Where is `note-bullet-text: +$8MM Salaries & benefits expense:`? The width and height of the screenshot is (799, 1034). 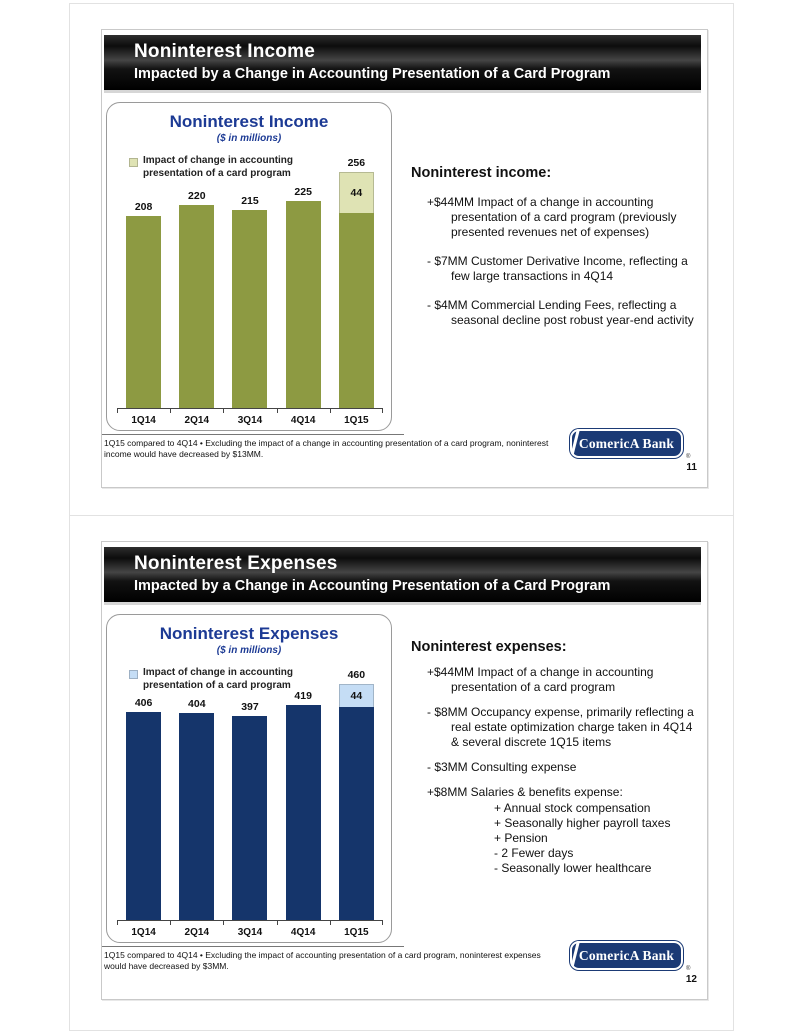
note-bullet-text: +$8MM Salaries & benefits expense: is located at coordinates (525, 792).